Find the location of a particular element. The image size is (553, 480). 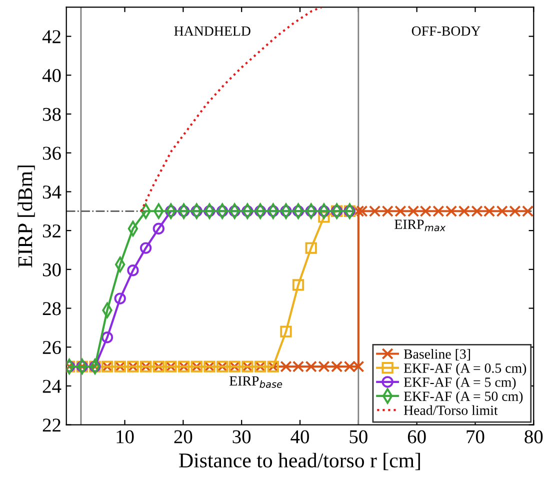

x-tick-label: 40 is located at coordinates (299, 437).